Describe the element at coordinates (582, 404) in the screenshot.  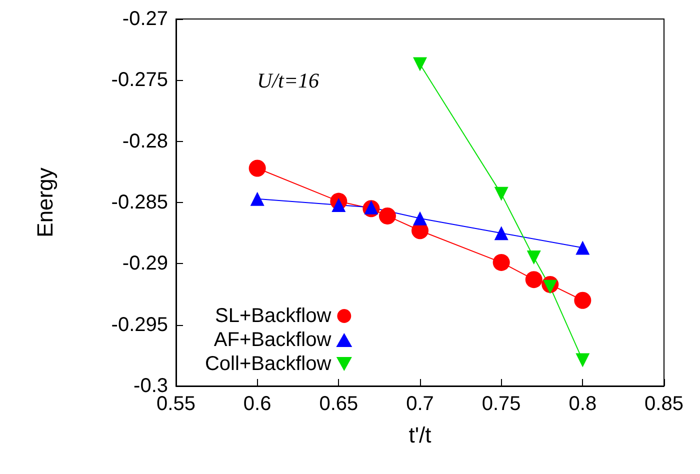
I see `x-tick-label: 0.8` at that location.